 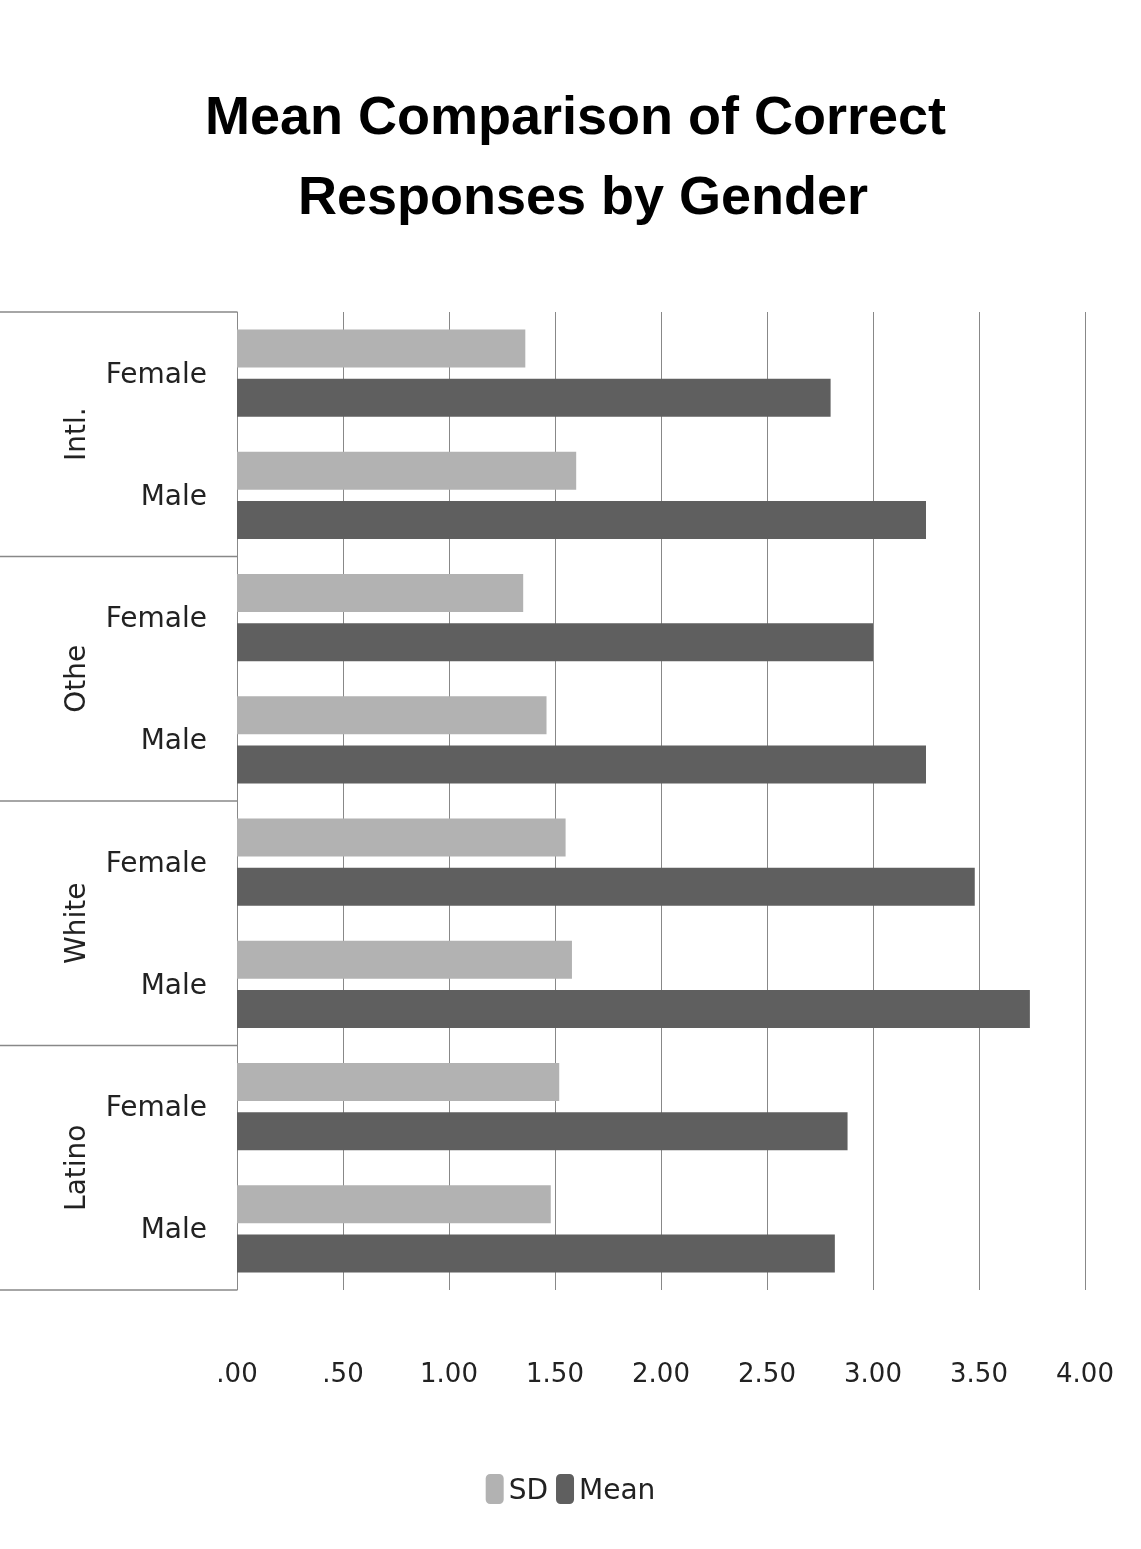 What do you see at coordinates (75, 678) in the screenshot?
I see `text: Othe` at bounding box center [75, 678].